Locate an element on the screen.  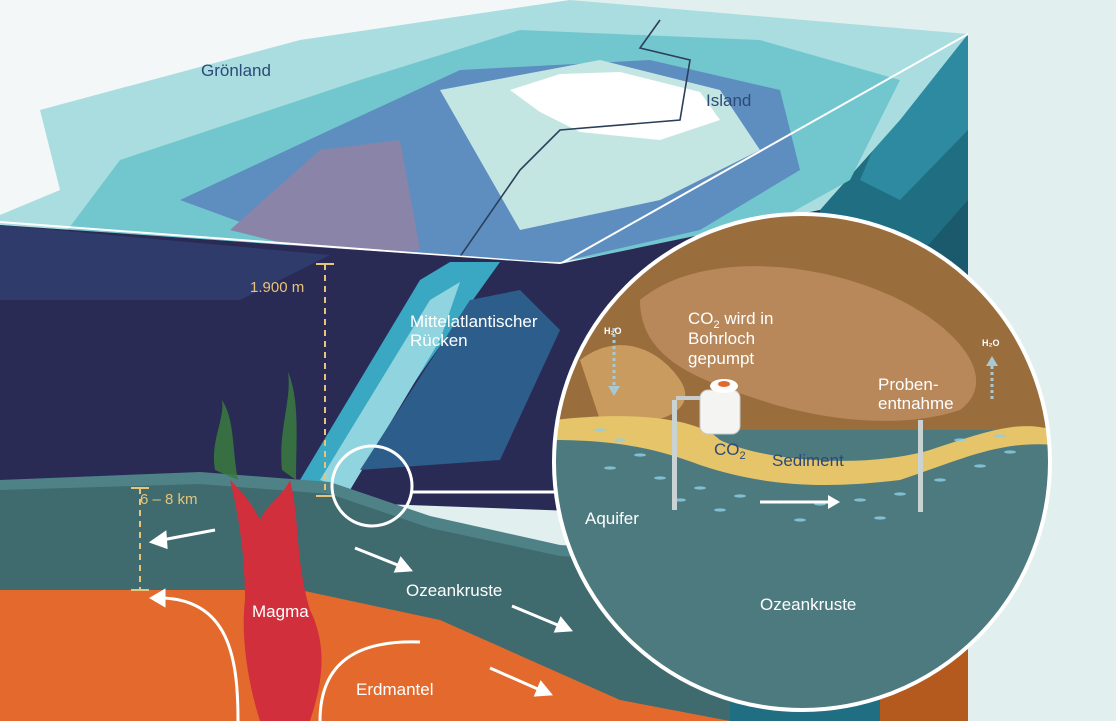
magma-plume is located at coordinates (267, 546).